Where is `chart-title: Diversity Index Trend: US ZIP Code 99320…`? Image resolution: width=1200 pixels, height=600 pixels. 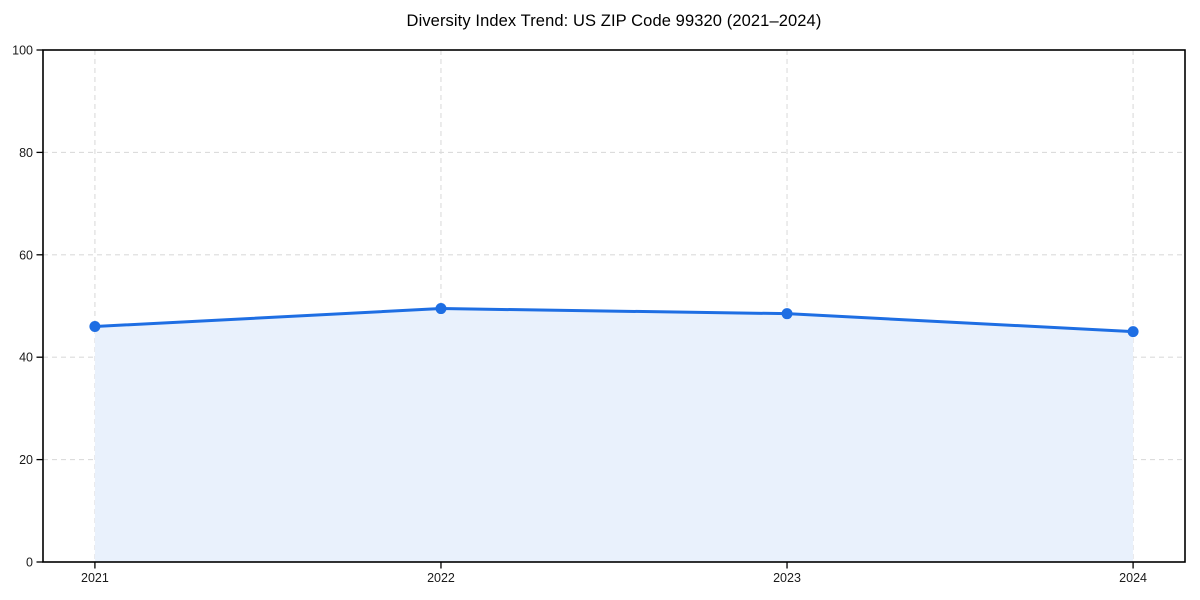
chart-title: Diversity Index Trend: US ZIP Code 99320… is located at coordinates (614, 21).